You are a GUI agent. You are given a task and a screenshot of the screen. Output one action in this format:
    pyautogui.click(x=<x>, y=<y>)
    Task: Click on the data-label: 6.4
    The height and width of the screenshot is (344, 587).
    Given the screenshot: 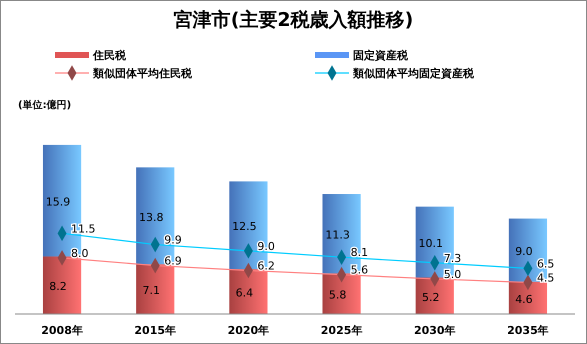 What is the action you would take?
    pyautogui.click(x=245, y=293)
    